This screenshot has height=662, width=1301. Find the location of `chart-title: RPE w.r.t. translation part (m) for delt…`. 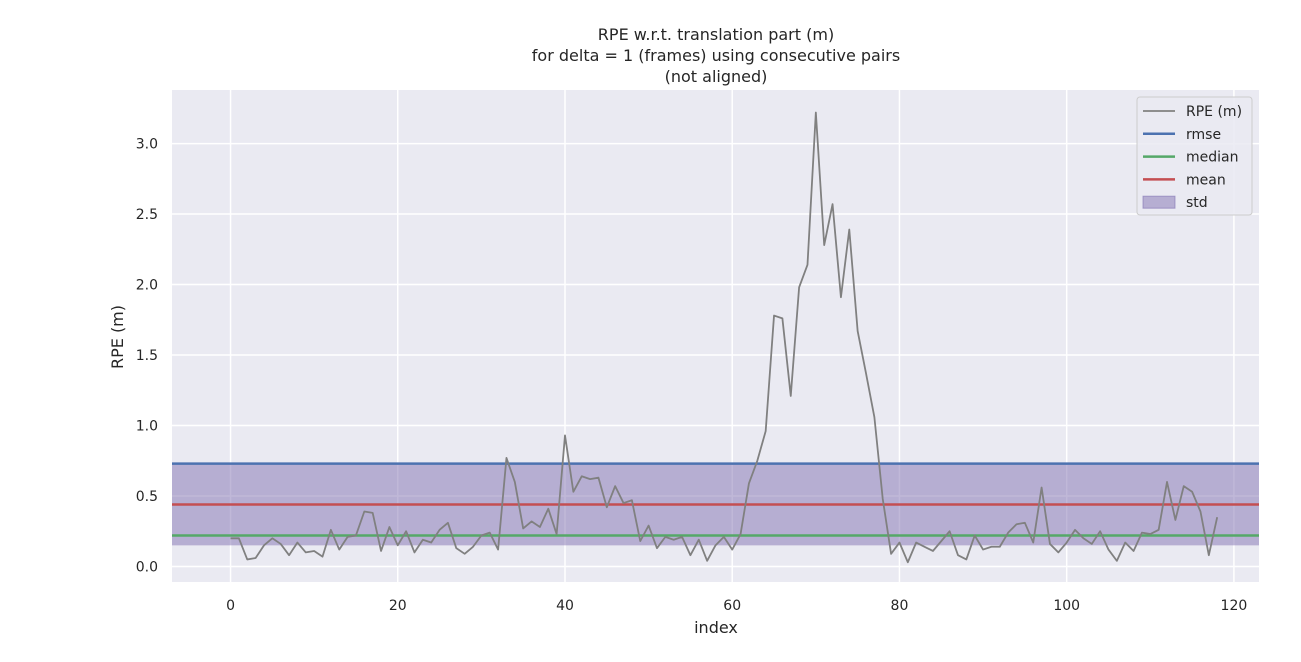

chart-title: RPE w.r.t. translation part (m) for delt… is located at coordinates (716, 55).